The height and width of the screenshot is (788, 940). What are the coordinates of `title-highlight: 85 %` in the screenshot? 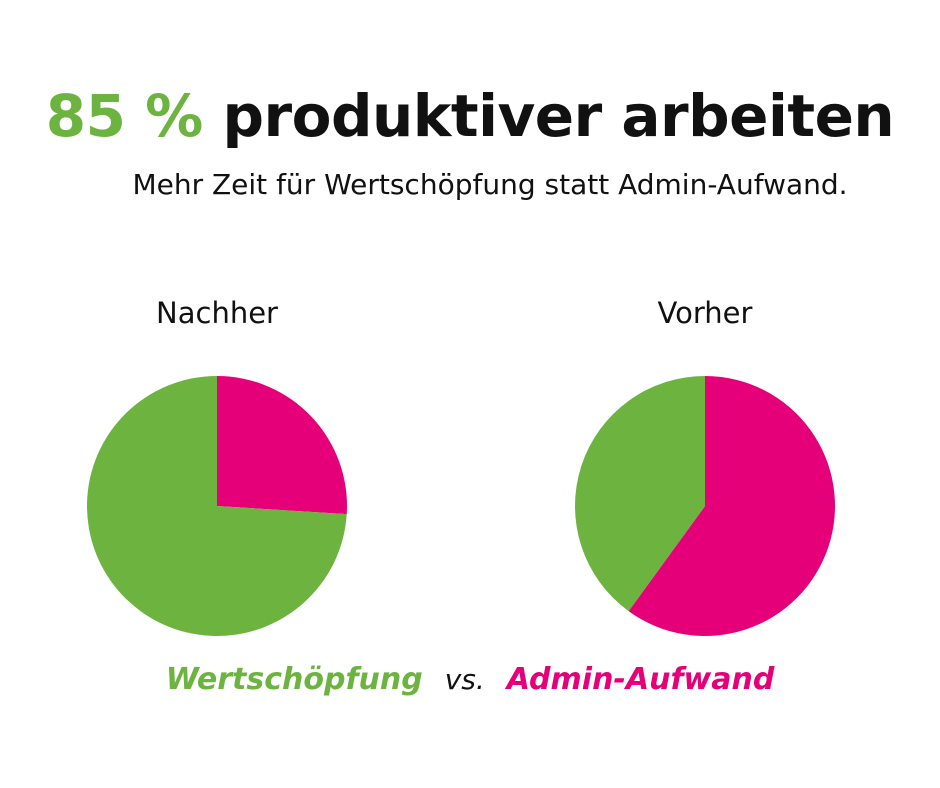 It's located at (124, 116).